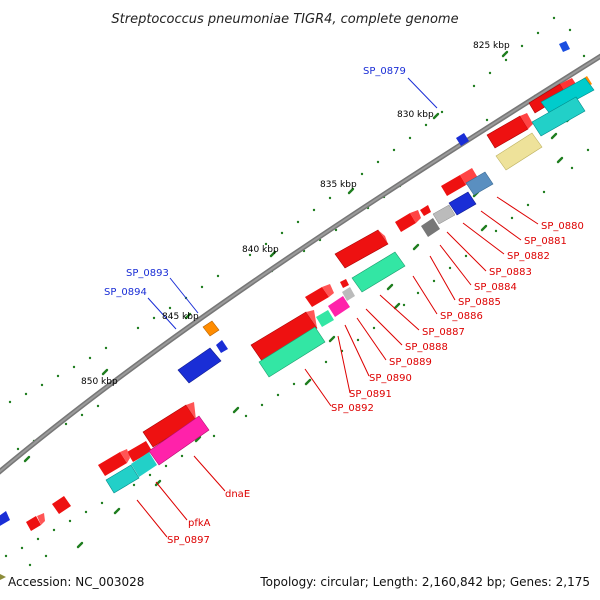 Image resolution: width=600 pixels, height=600 pixels. What do you see at coordinates (199, 523) in the screenshot?
I see `gene-label: pfkA` at bounding box center [199, 523].